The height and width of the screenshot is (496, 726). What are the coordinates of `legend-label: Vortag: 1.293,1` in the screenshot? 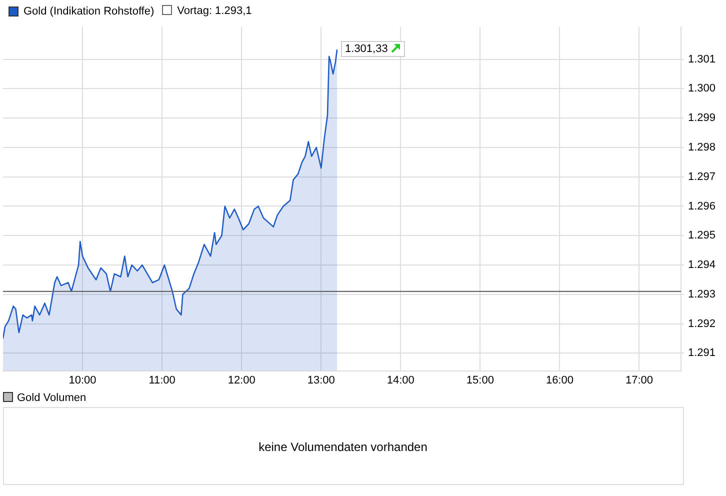 It's located at (214, 11).